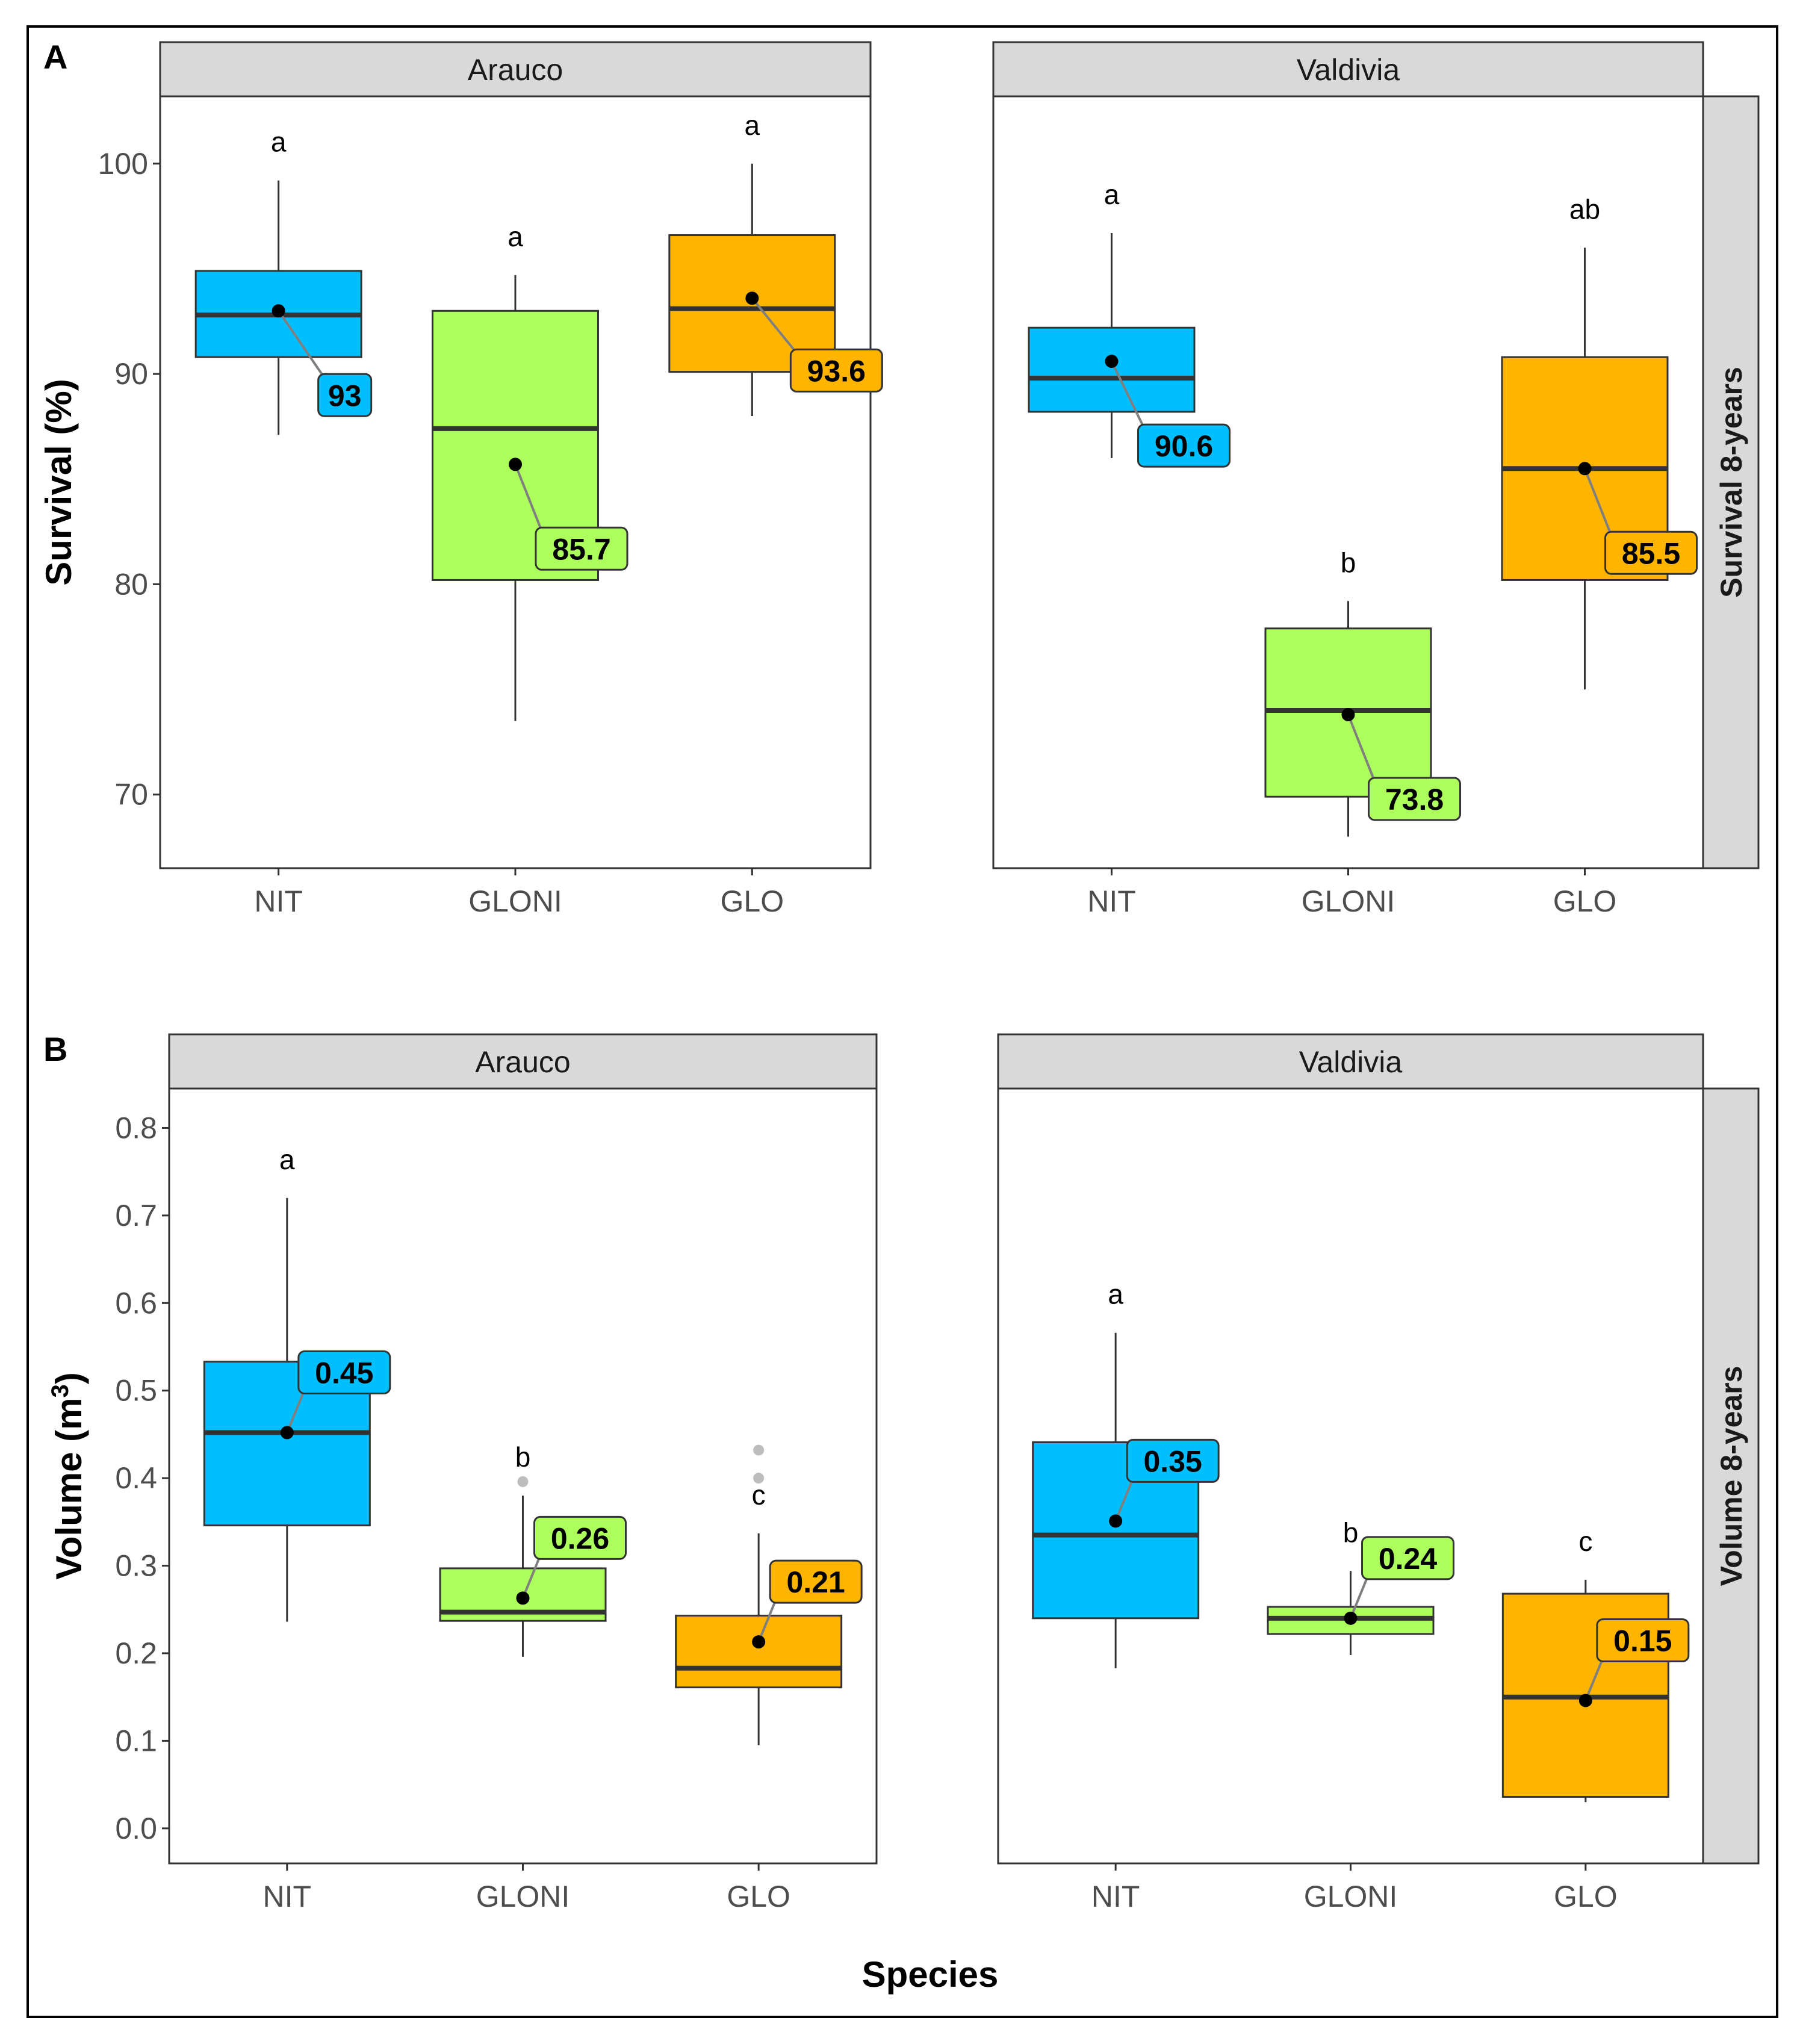 The height and width of the screenshot is (2044, 1797). I want to click on box-nit: a 93, so click(283, 280).